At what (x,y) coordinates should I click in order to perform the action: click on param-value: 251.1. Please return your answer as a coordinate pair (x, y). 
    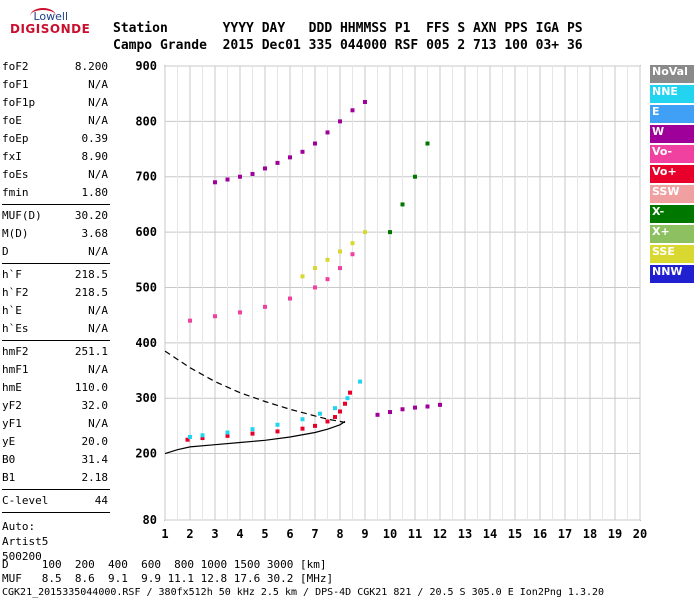
    Looking at the image, I should click on (91, 351).